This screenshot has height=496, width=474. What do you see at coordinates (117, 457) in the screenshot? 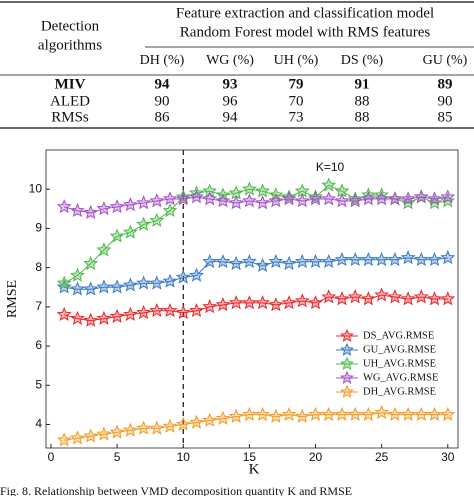
I see `x-tick-label: 5` at bounding box center [117, 457].